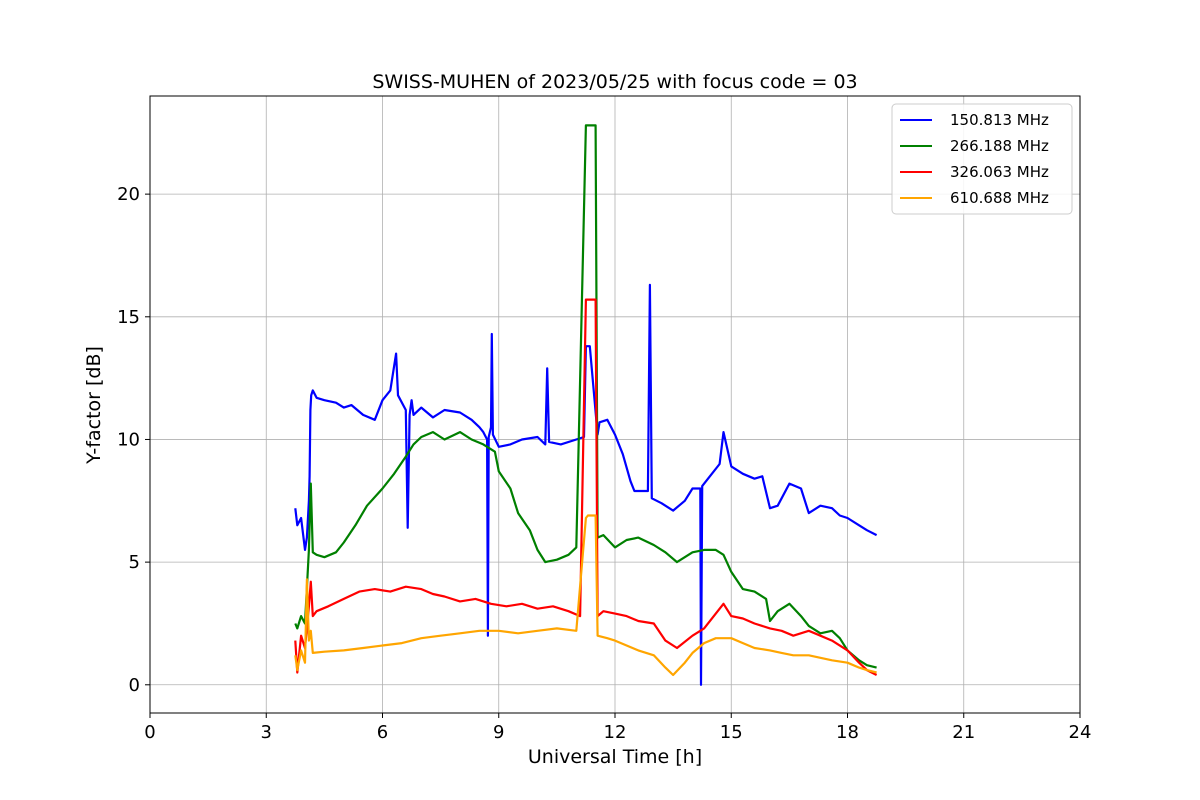 This screenshot has width=1200, height=800. Describe the element at coordinates (134, 685) in the screenshot. I see `y-tick-label: 0` at that location.